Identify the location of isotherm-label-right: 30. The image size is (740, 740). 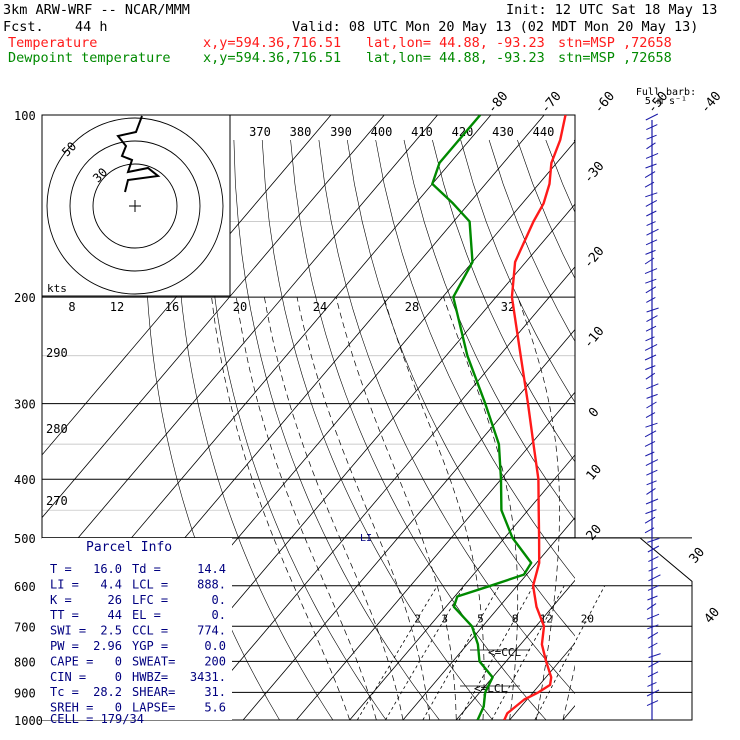
(698, 556).